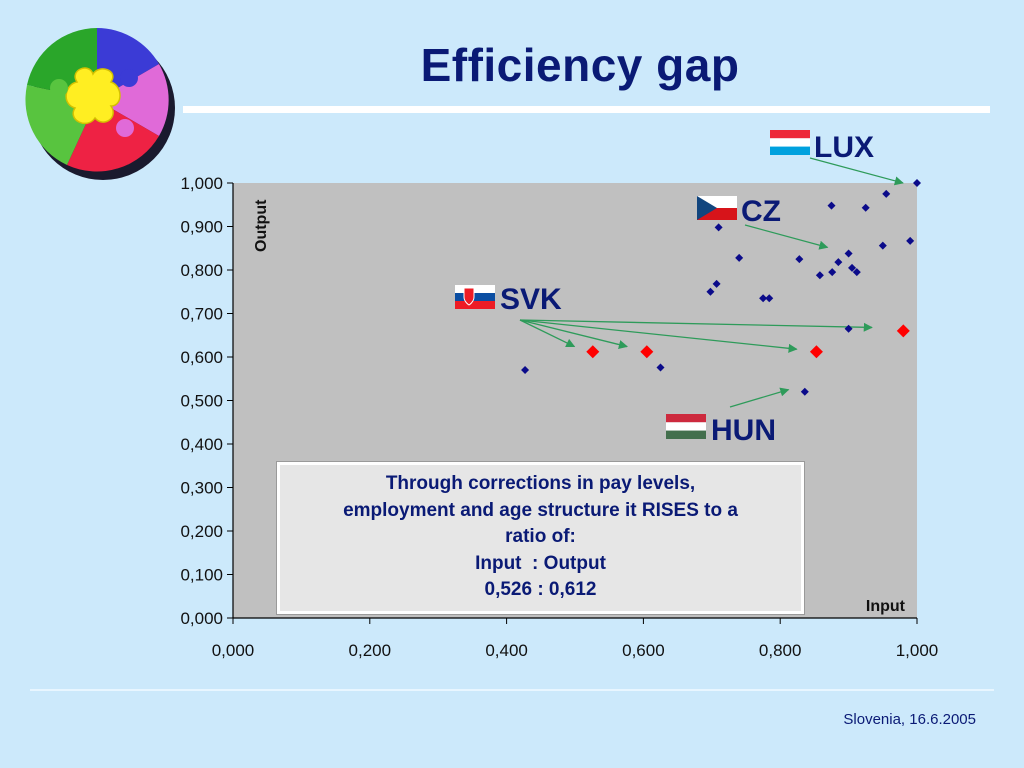 This screenshot has height=768, width=1024. Describe the element at coordinates (233, 650) in the screenshot. I see `x-tick-label: 0,000` at that location.